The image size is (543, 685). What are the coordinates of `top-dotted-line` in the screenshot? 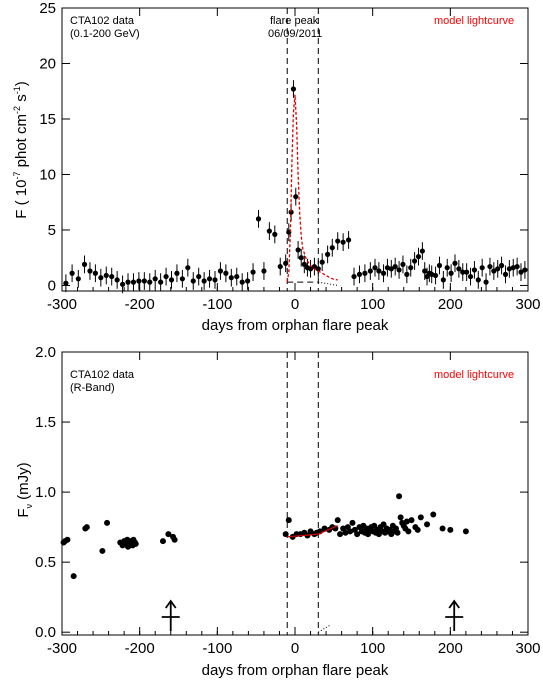 It's located at (328, 283).